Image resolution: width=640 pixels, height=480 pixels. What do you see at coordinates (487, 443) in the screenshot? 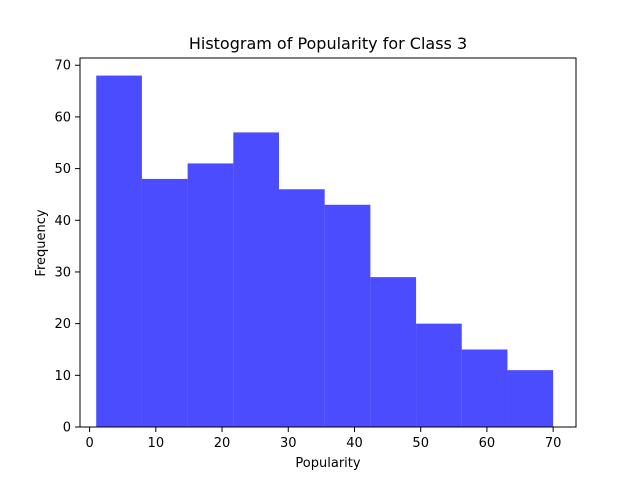
I see `x-tick-label: 60` at bounding box center [487, 443].